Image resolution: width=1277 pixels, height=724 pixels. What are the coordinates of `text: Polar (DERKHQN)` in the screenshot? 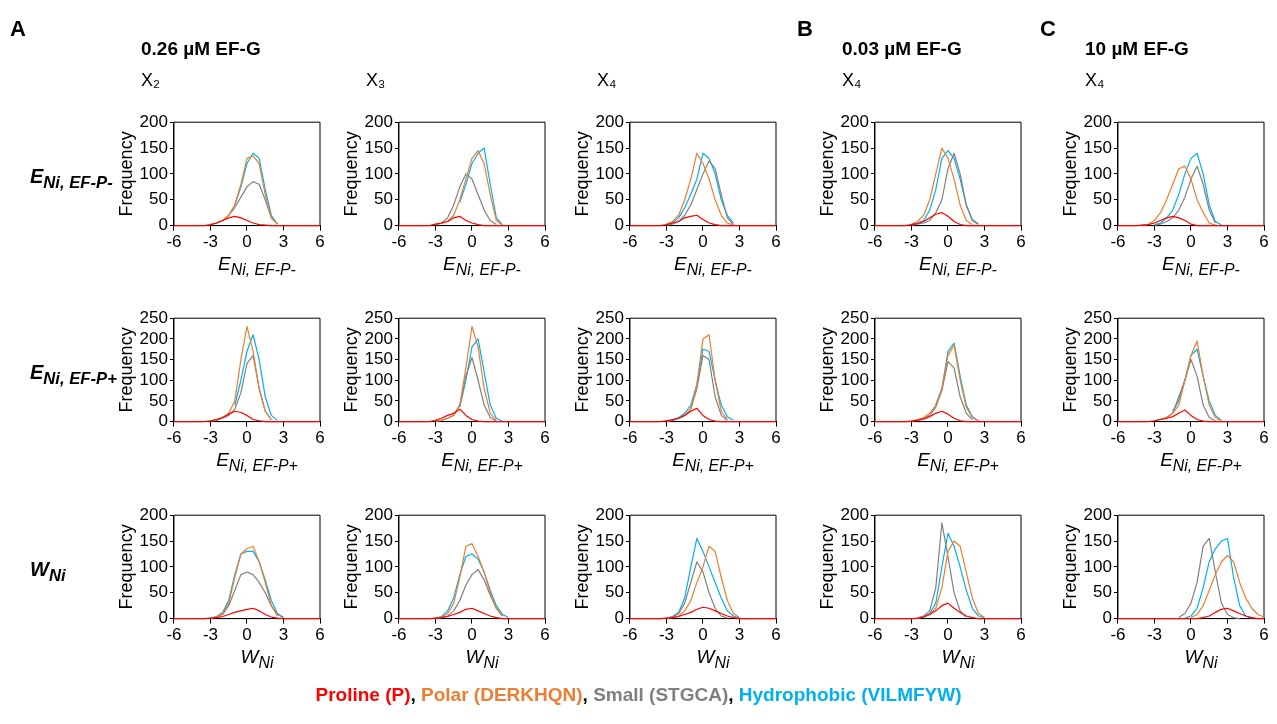 It's located at (502, 694).